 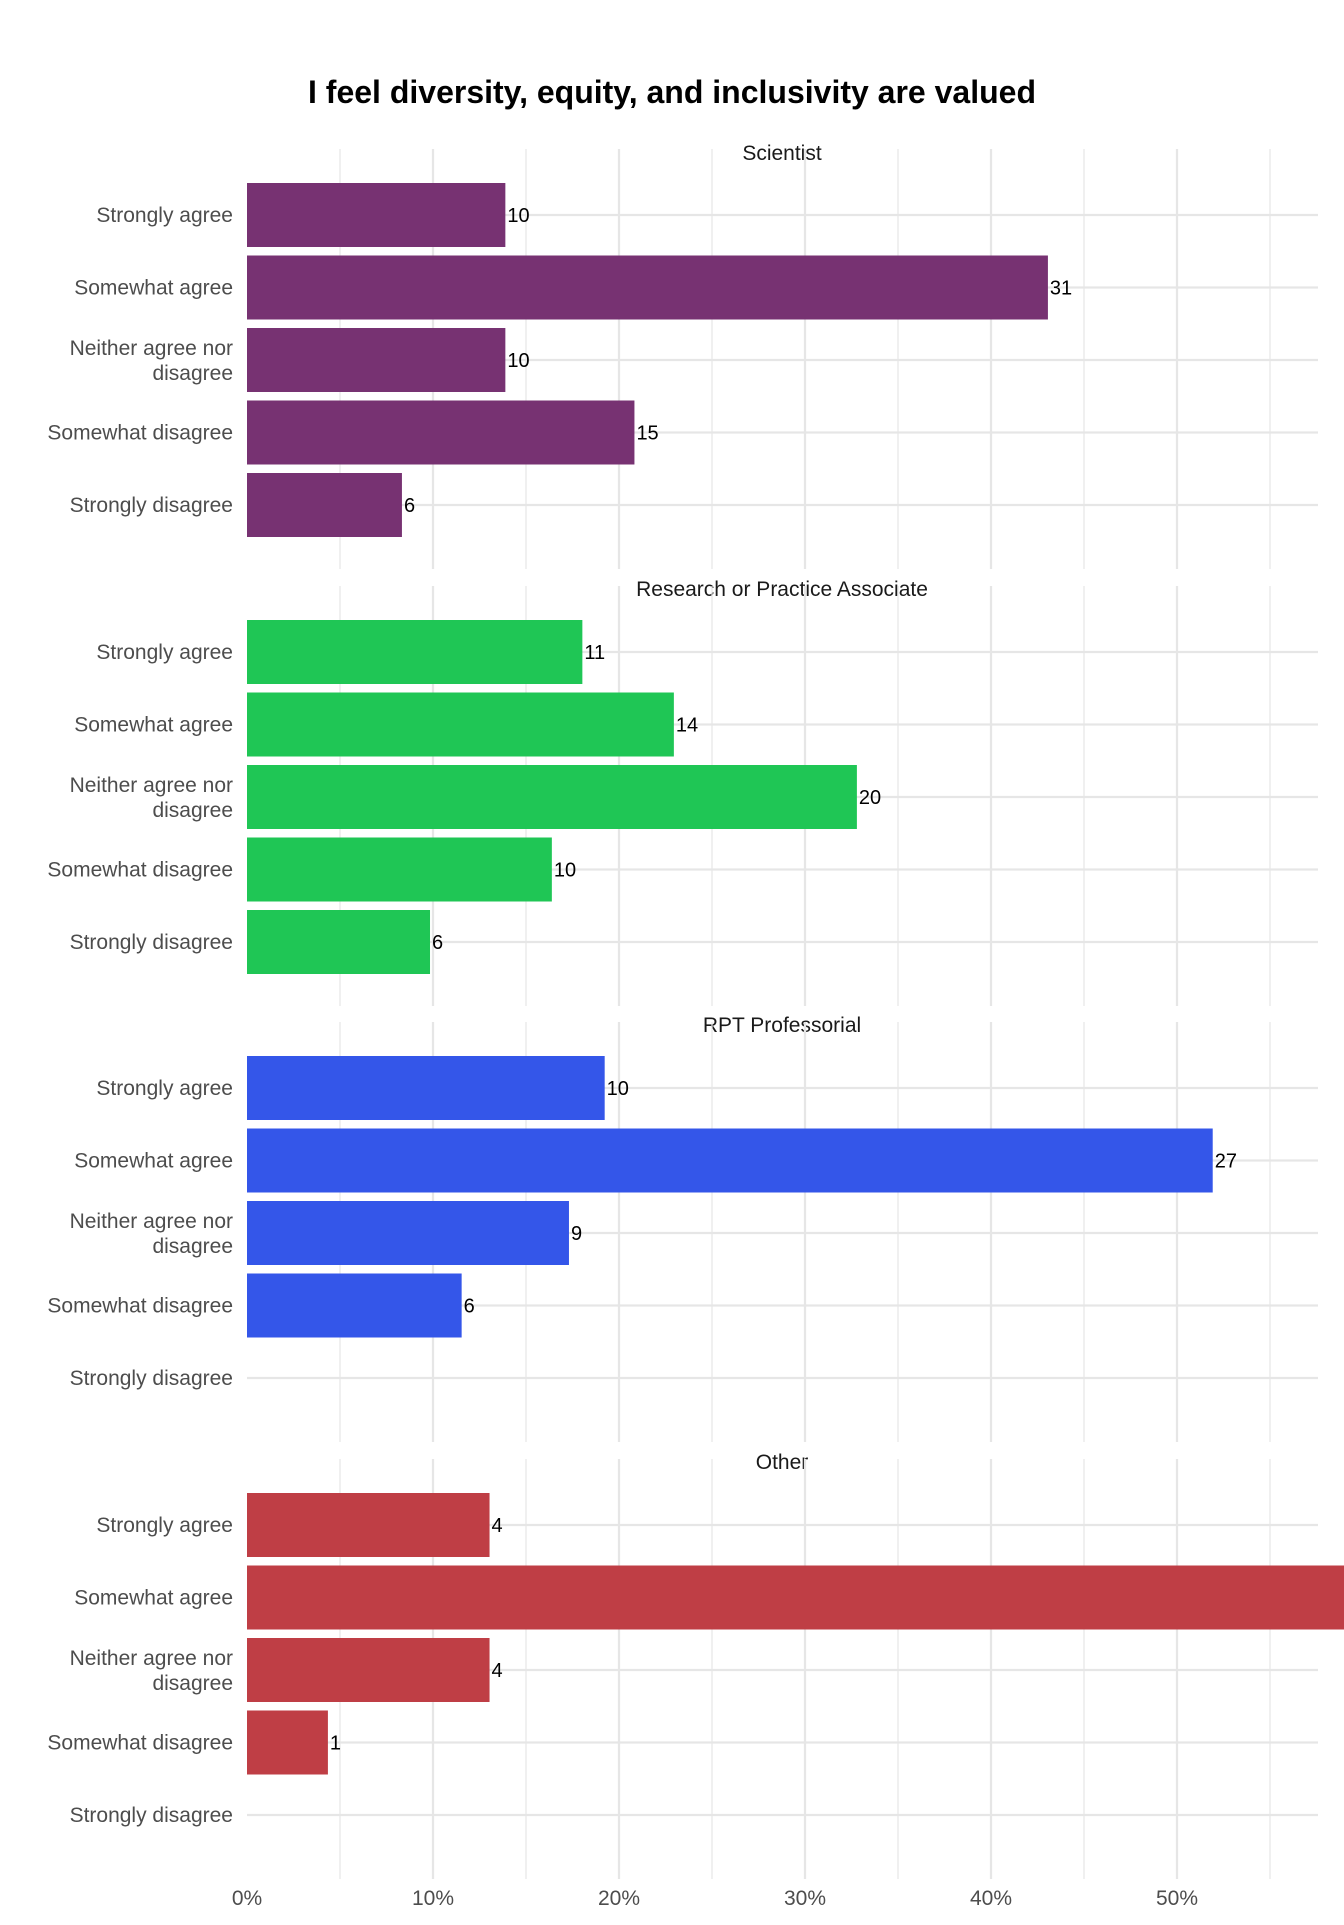 I want to click on data-label: 31, so click(x=1061, y=289).